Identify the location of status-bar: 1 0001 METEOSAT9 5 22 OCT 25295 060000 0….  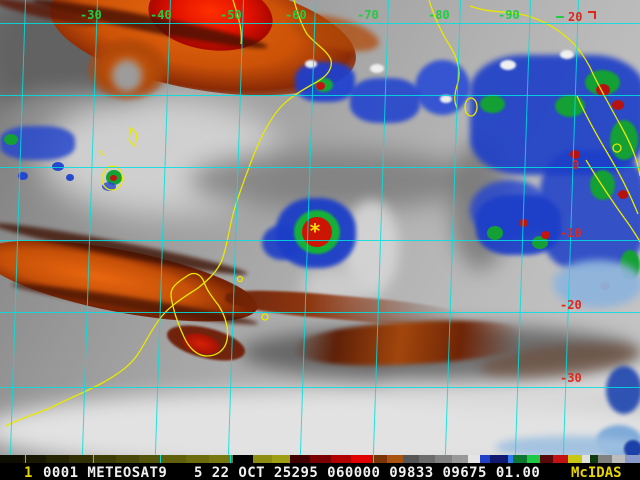
(320, 471).